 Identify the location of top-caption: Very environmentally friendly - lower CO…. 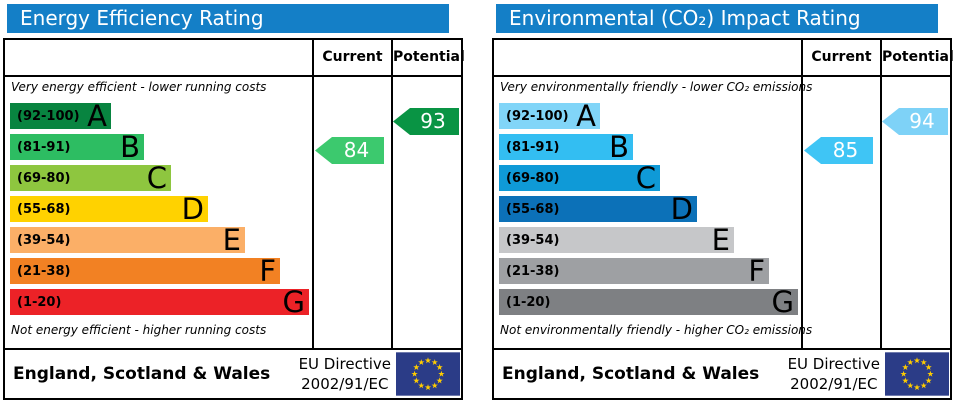
(656, 87).